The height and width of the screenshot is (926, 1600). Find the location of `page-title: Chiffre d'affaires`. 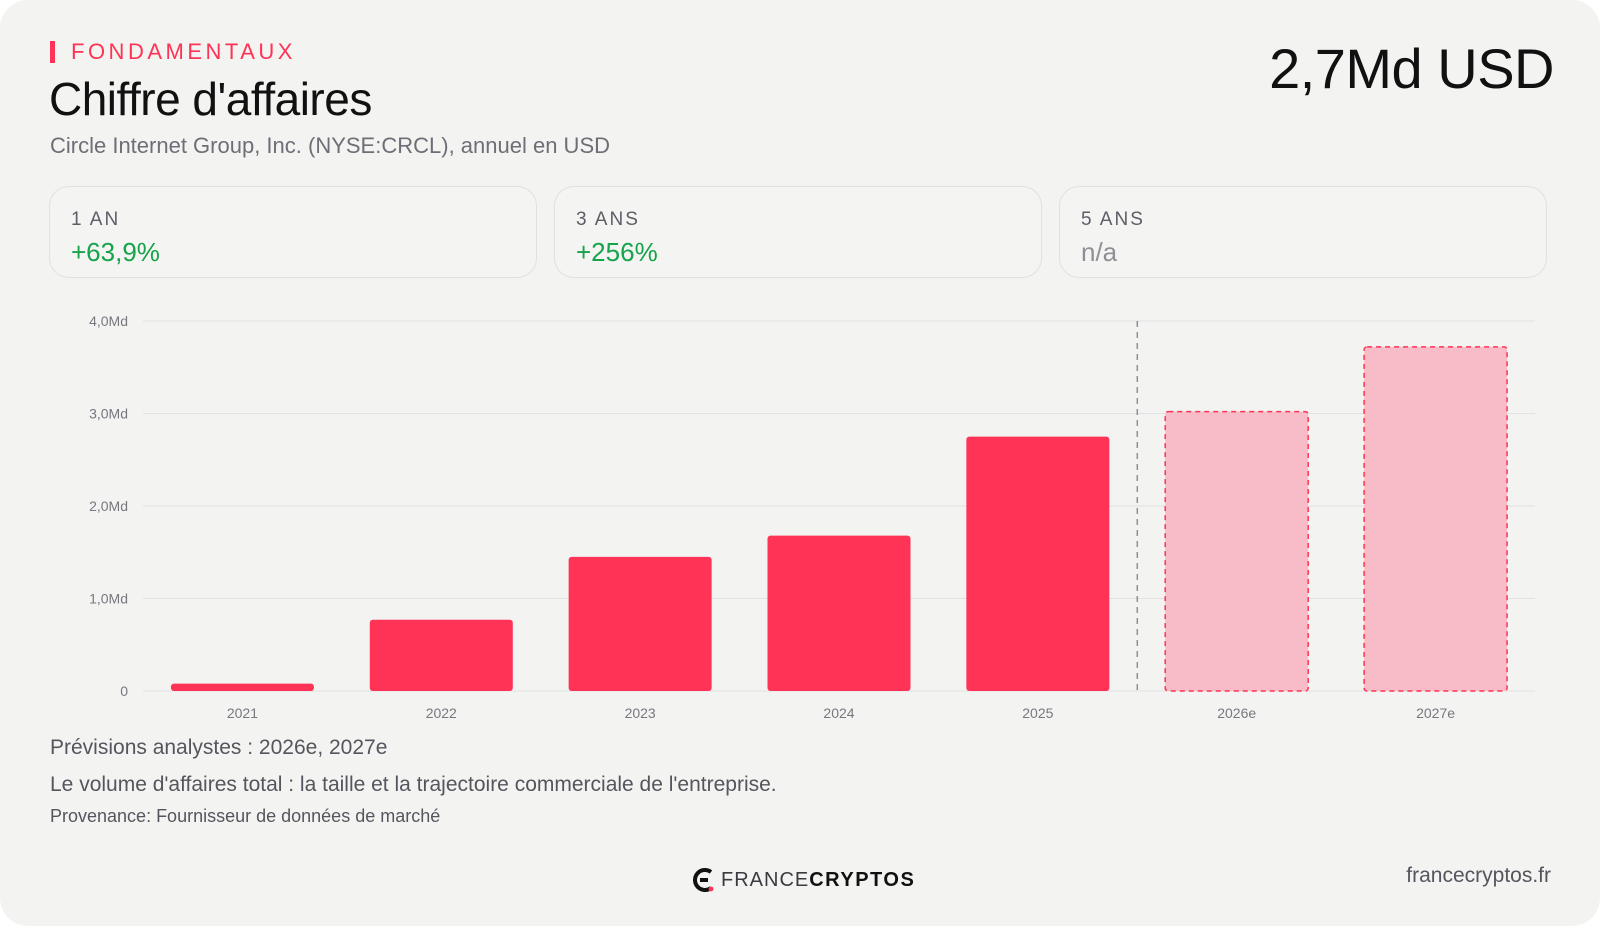

page-title: Chiffre d'affaires is located at coordinates (210, 99).